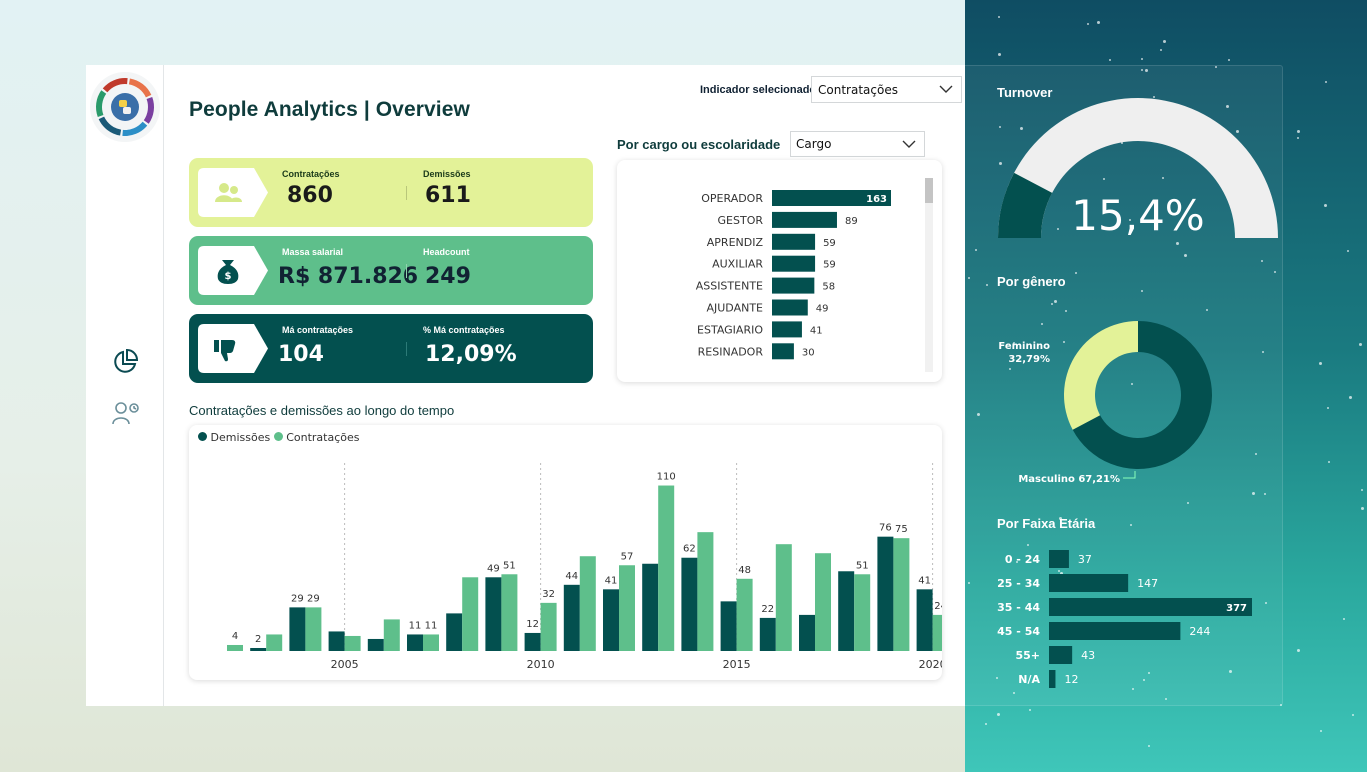  Describe the element at coordinates (301, 354) in the screenshot. I see `ma-value: 104` at that location.